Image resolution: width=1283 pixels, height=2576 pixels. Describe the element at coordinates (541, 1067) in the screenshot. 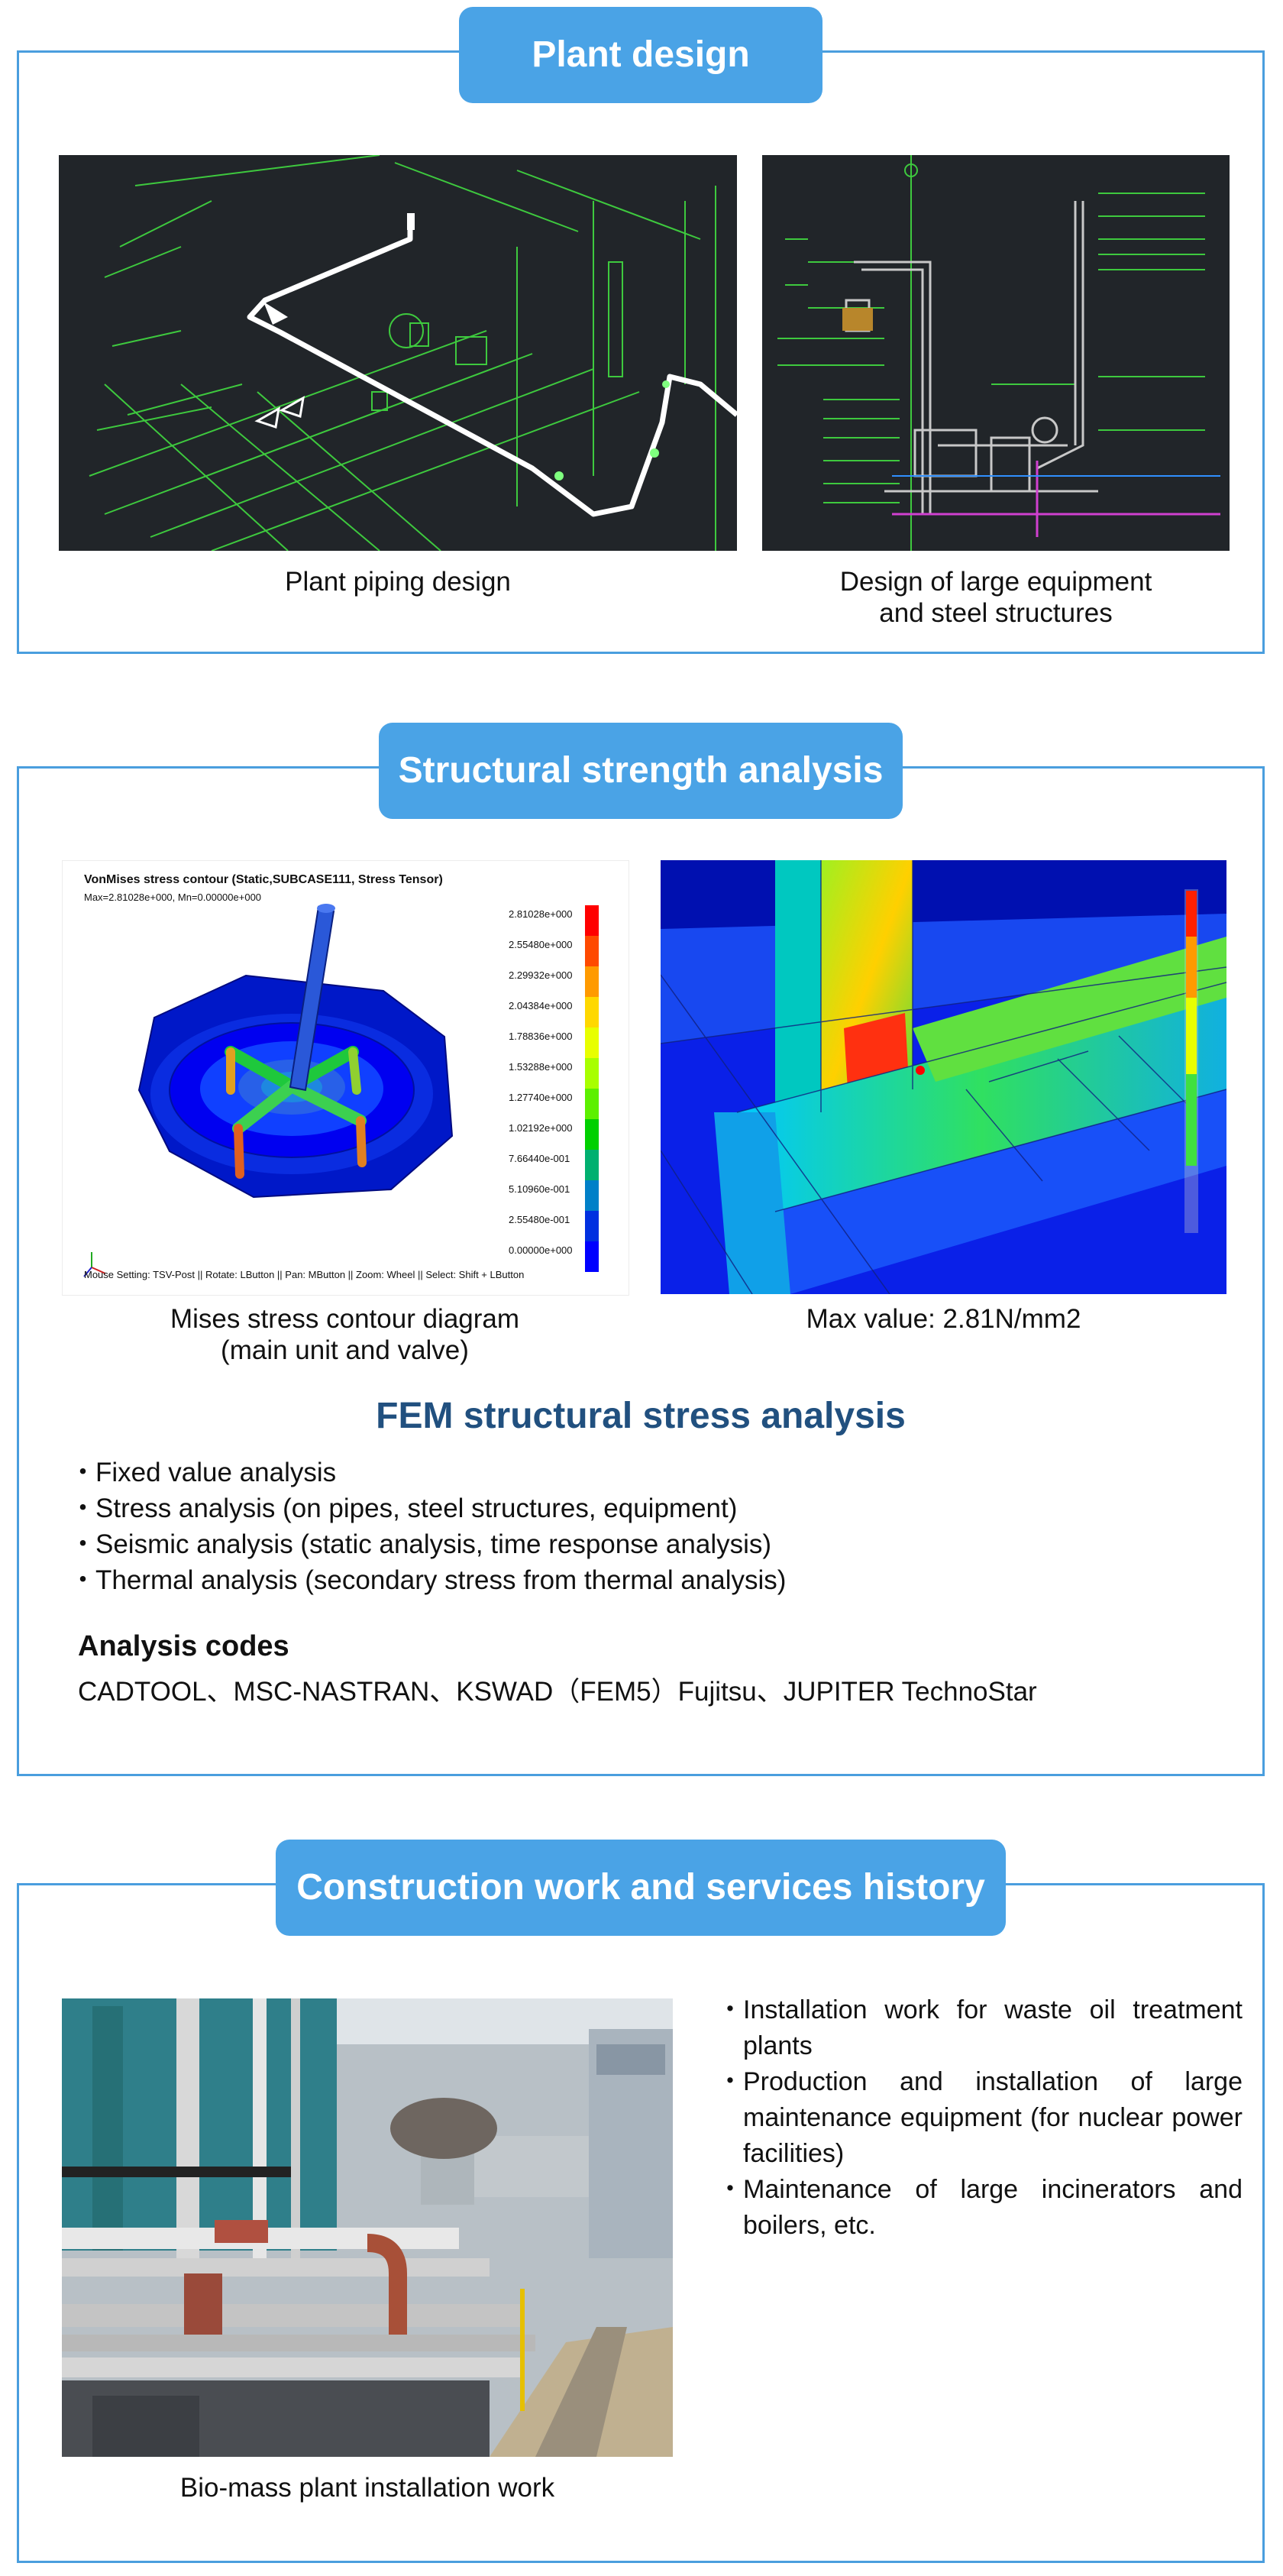

I see `legend-value-label: 1.53288e+000` at that location.